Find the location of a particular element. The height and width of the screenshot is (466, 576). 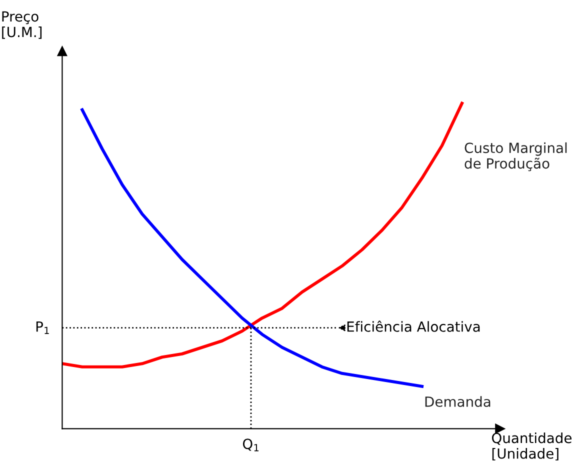

text: Q$_{1}$ is located at coordinates (250, 445).